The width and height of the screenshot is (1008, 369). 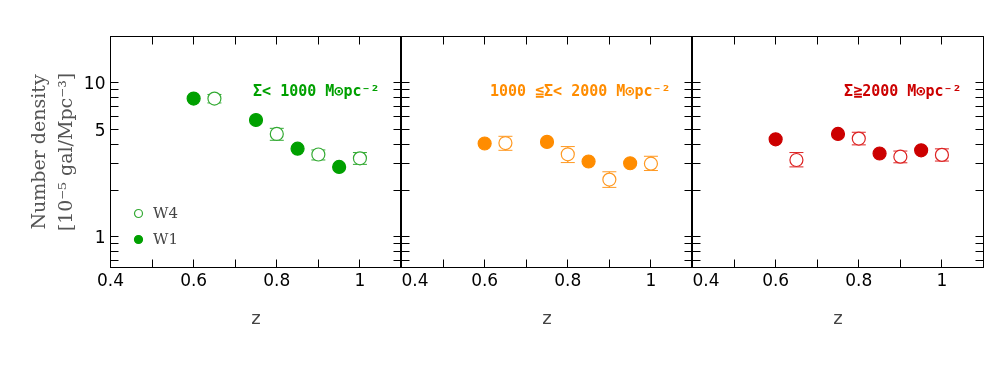 What do you see at coordinates (903, 90) in the screenshot?
I see `annotation: Σ≧2000 M⊙pc⁻²` at bounding box center [903, 90].